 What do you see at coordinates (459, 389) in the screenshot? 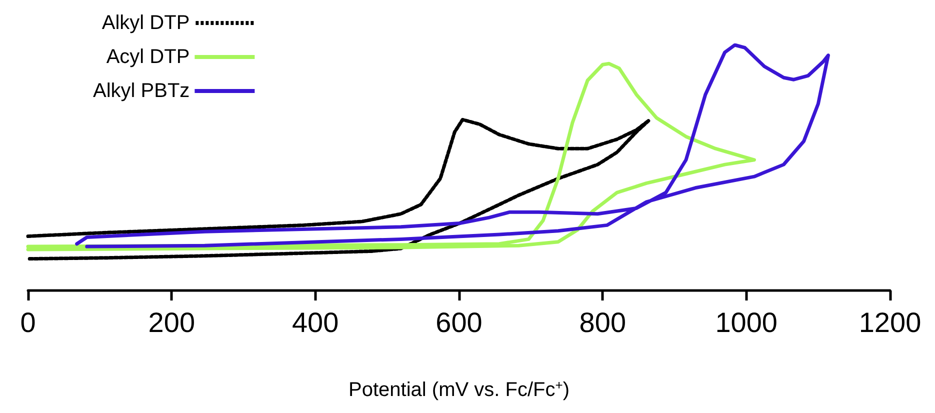
I see `x-axis-title: Potential (mV vs. Fc/Fc+)` at bounding box center [459, 389].